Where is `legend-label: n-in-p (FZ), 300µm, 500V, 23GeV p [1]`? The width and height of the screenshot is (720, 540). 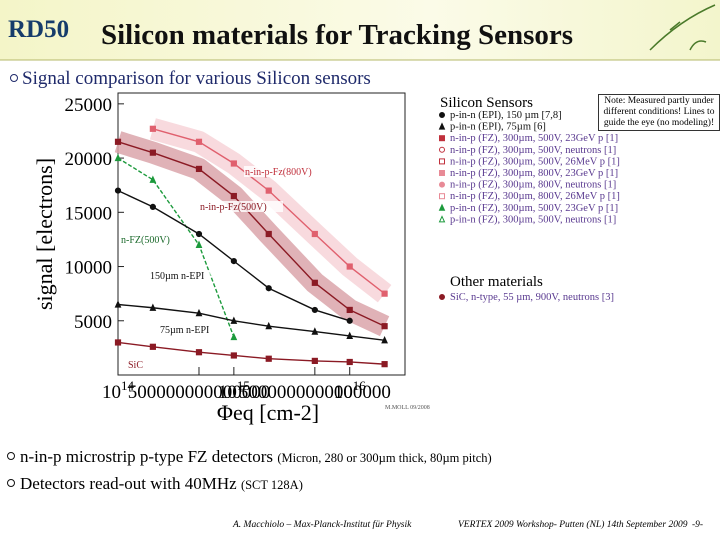 legend-label: n-in-p (FZ), 300µm, 500V, 23GeV p [1] is located at coordinates (534, 138).